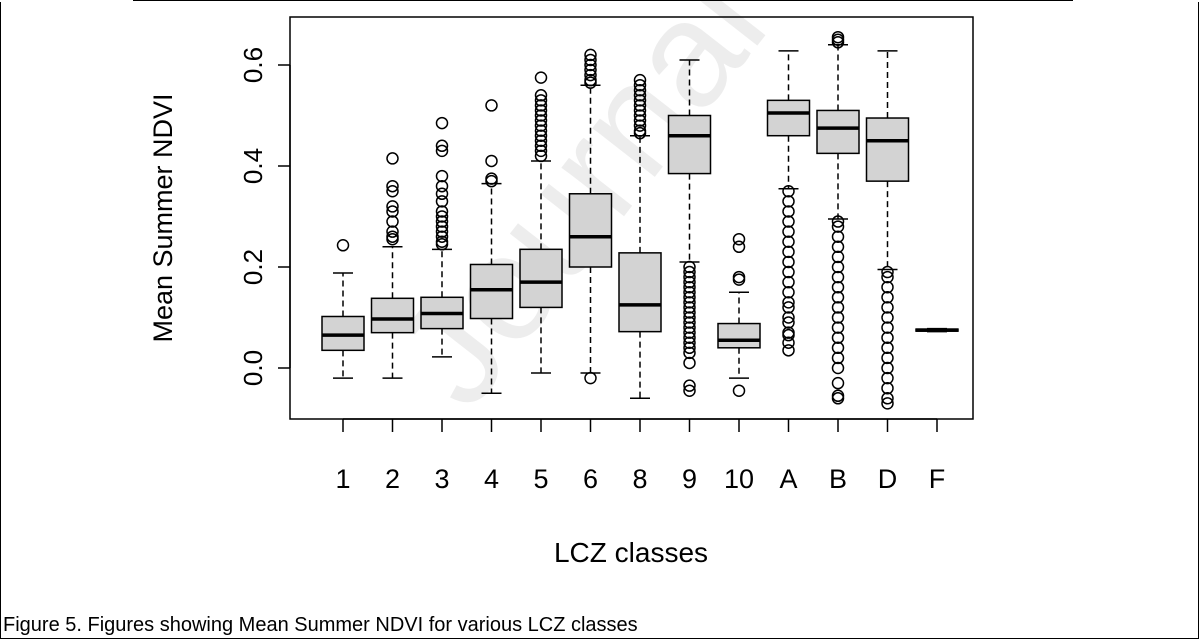 The height and width of the screenshot is (643, 1202). What do you see at coordinates (253, 166) in the screenshot?
I see `y-tick-label: 0.4` at bounding box center [253, 166].